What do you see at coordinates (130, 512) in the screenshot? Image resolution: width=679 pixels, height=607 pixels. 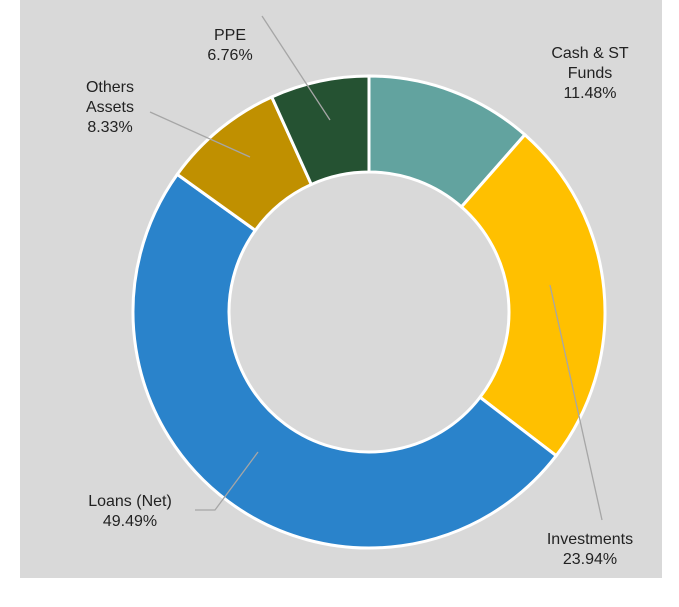 I see `data-label: Loans (Net) 49.49%` at bounding box center [130, 512].